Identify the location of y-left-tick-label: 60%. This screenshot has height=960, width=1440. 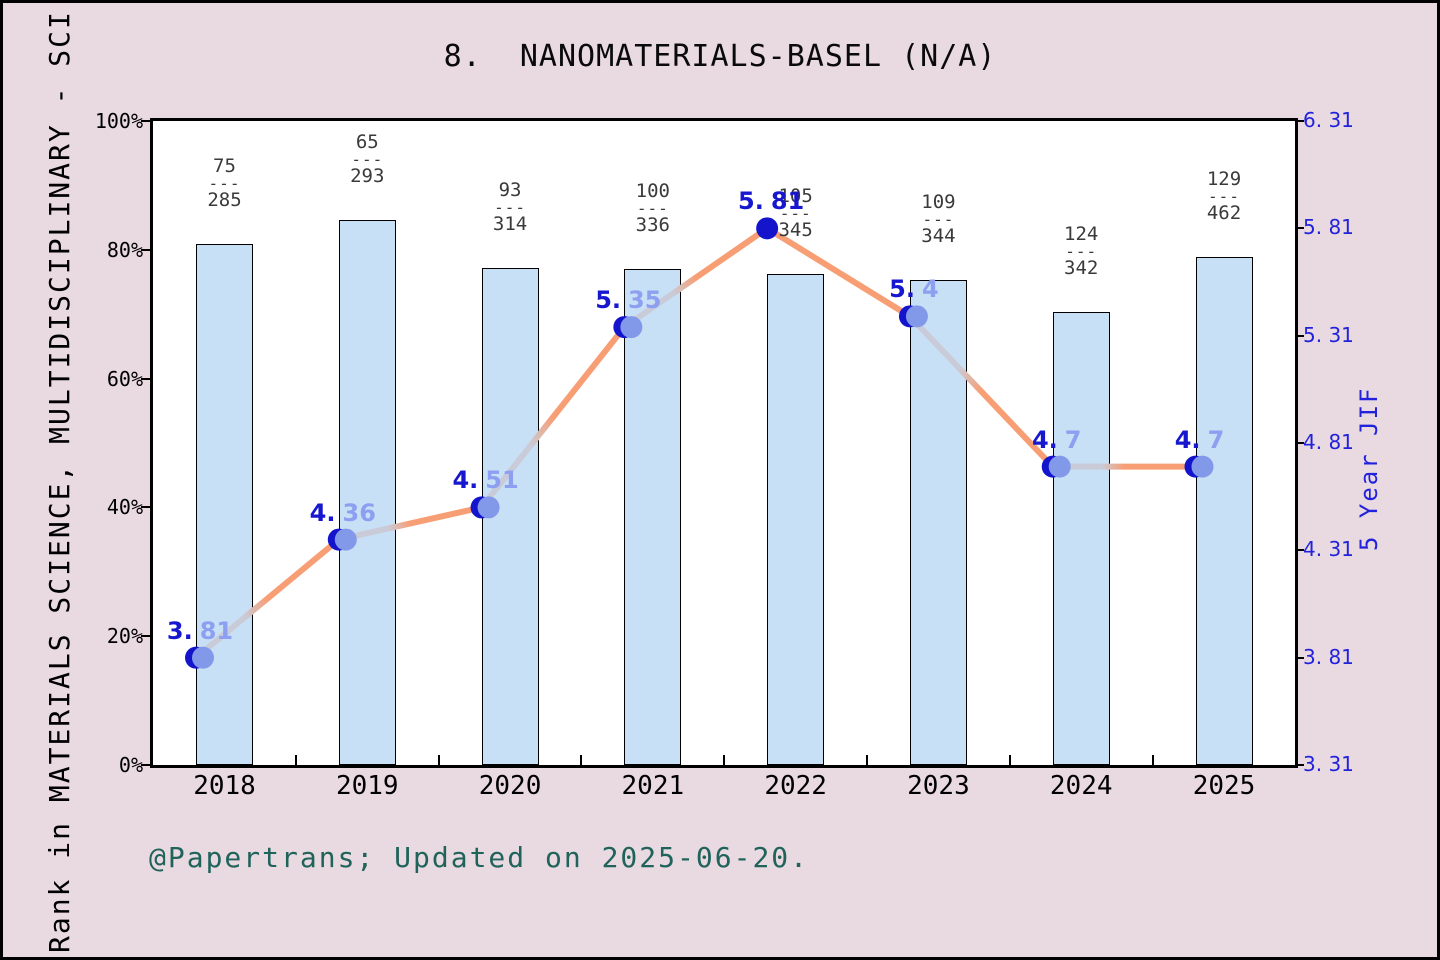
(124, 378).